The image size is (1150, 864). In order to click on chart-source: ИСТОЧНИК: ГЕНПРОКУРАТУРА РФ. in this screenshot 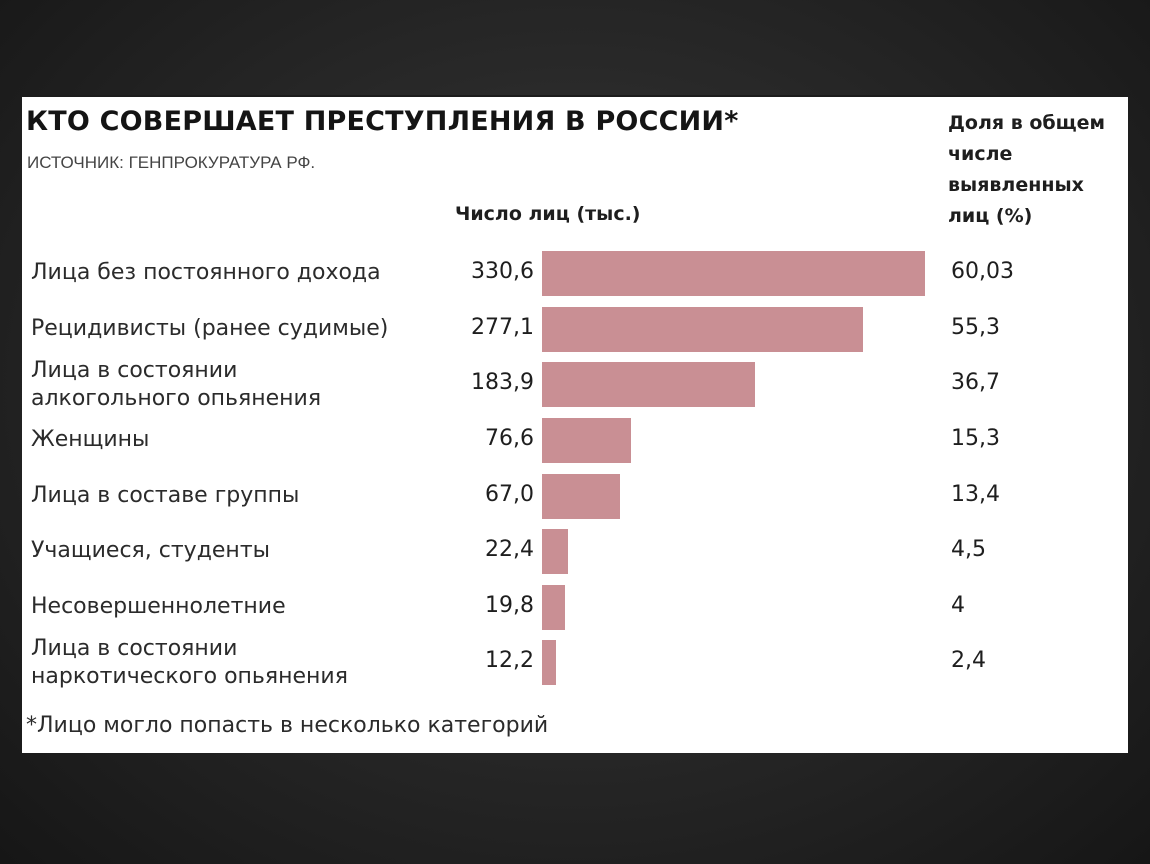, I will do `click(171, 162)`.